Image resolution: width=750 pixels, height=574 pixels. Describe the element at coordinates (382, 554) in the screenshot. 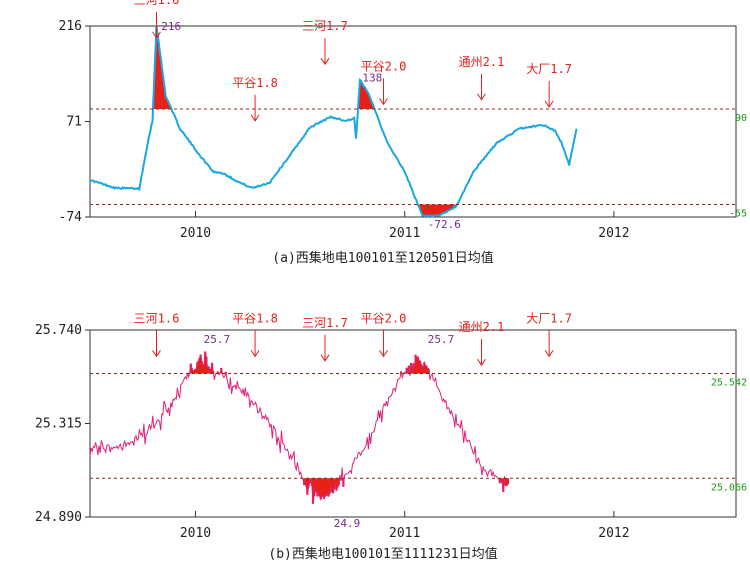

I see `panel-caption-b: (b)西集地电100101至1111231日均值` at that location.